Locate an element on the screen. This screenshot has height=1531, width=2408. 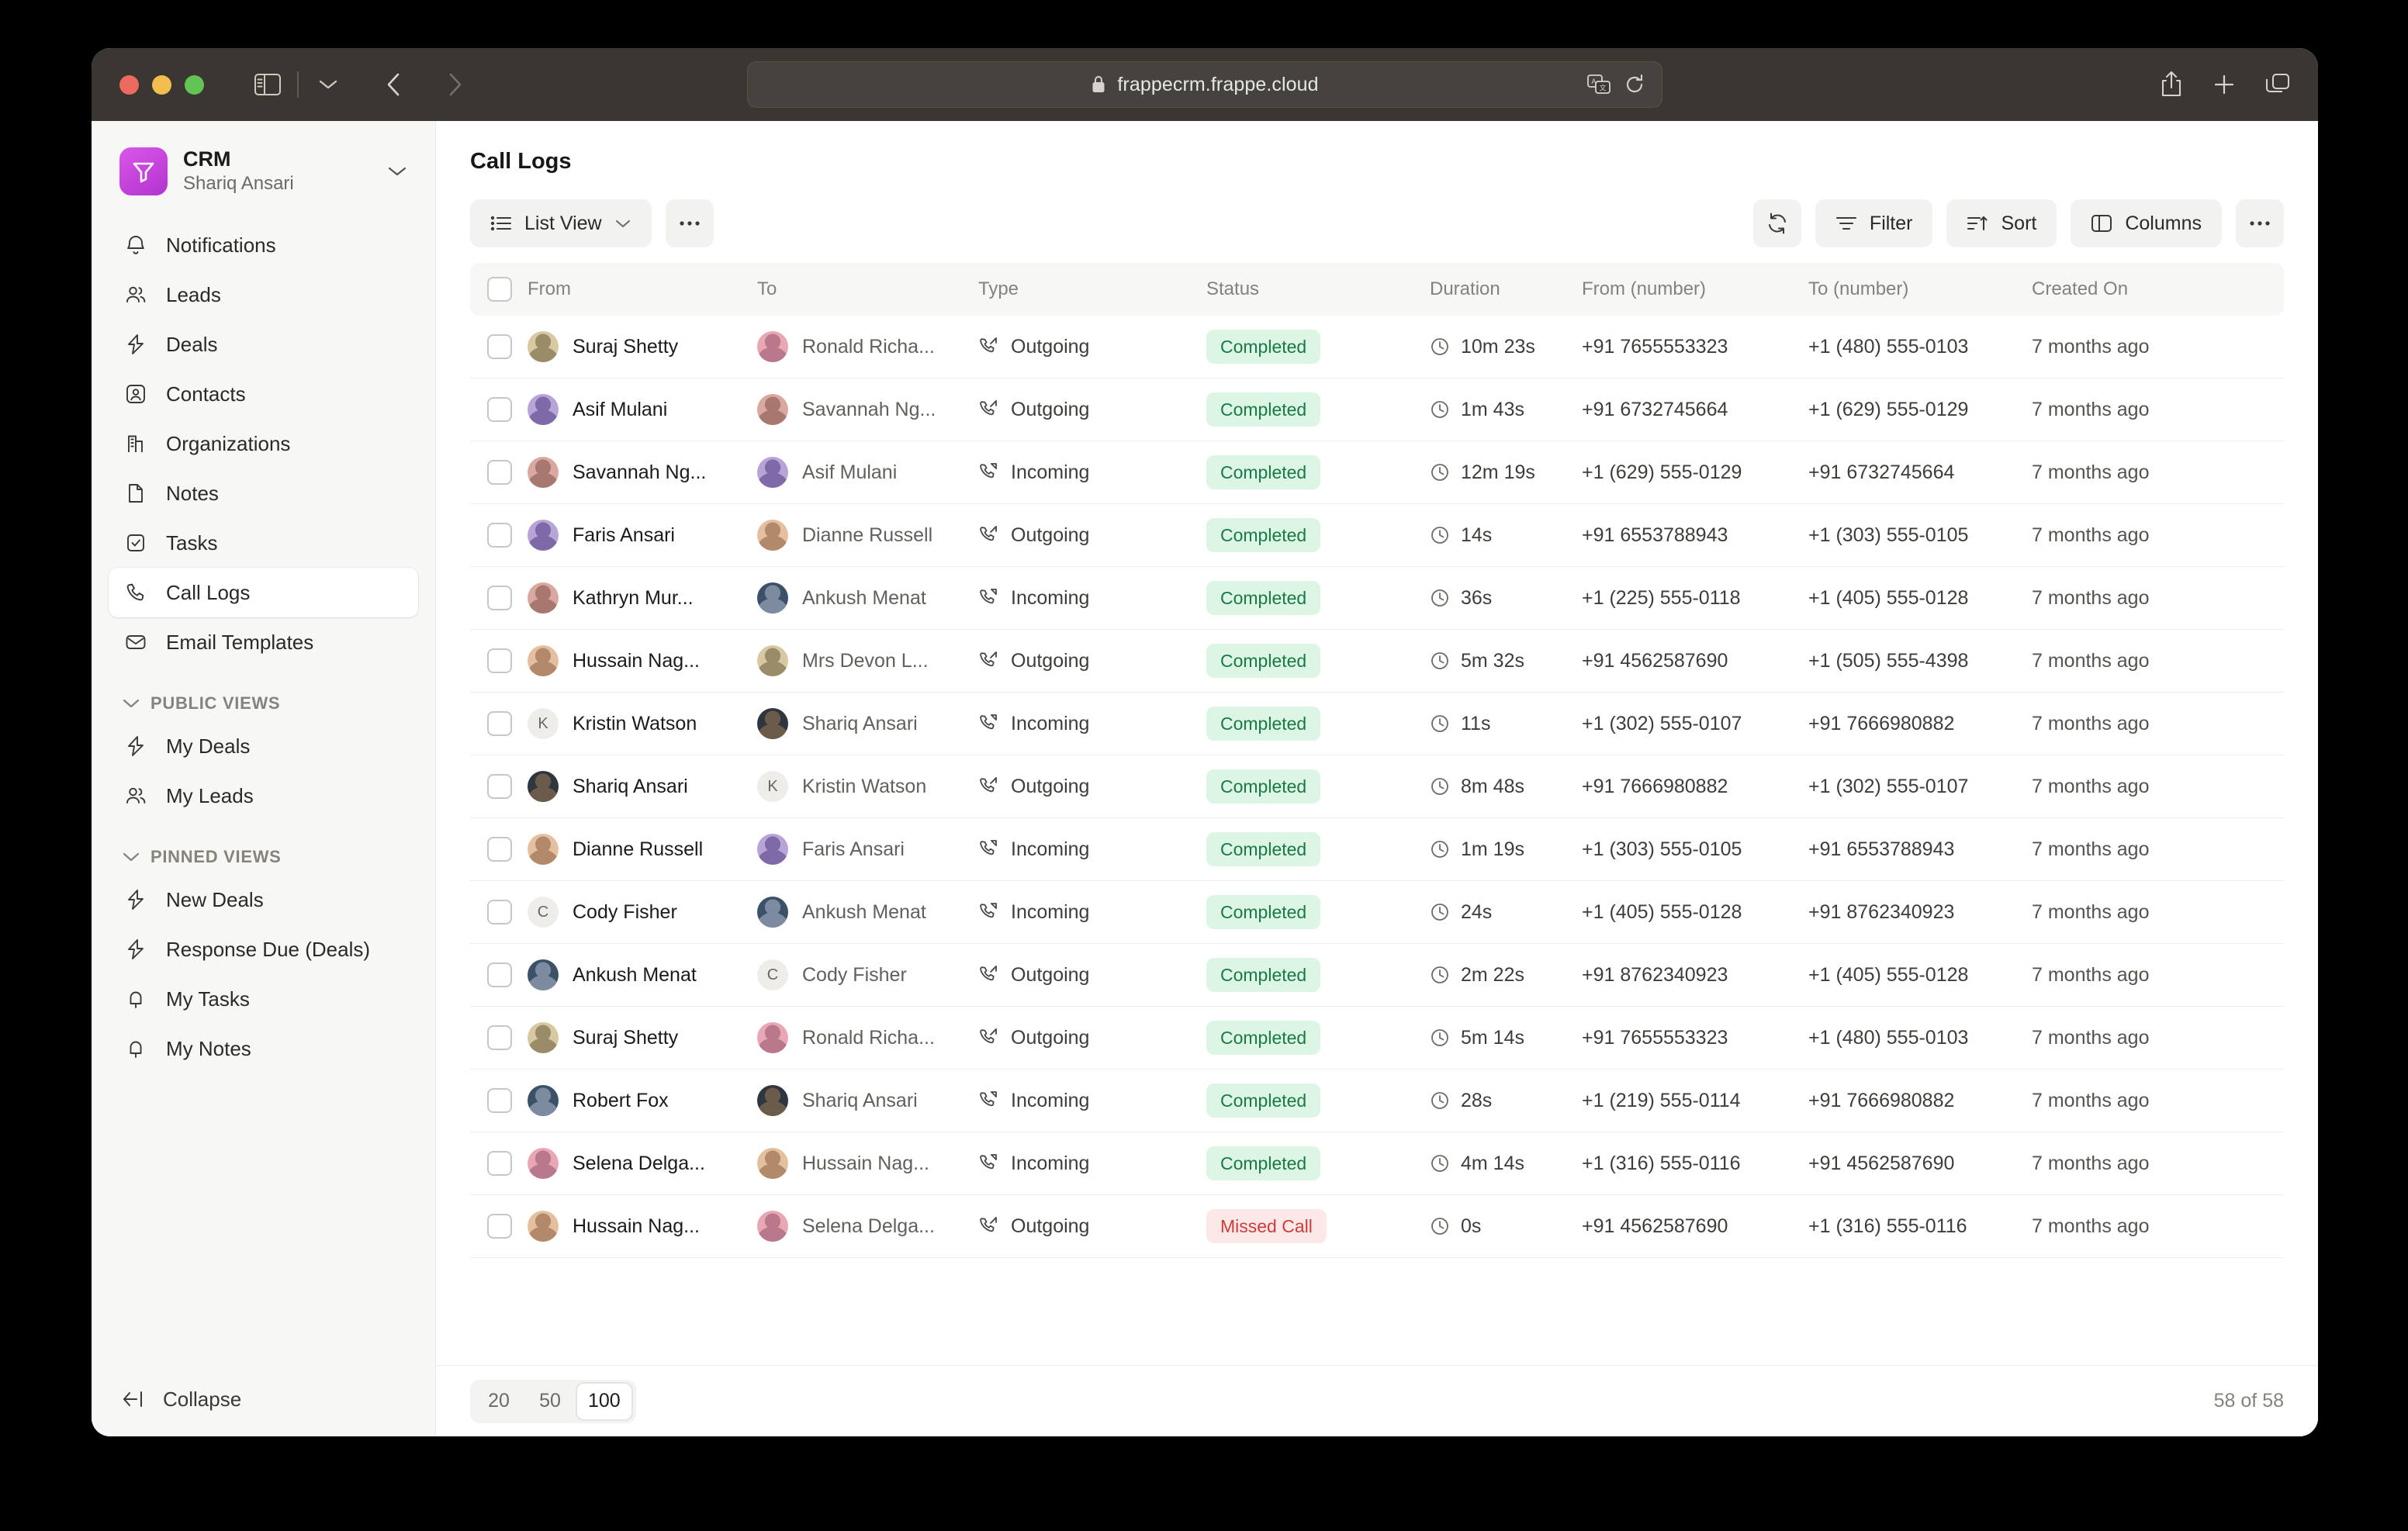
share-icon is located at coordinates (2171, 84).